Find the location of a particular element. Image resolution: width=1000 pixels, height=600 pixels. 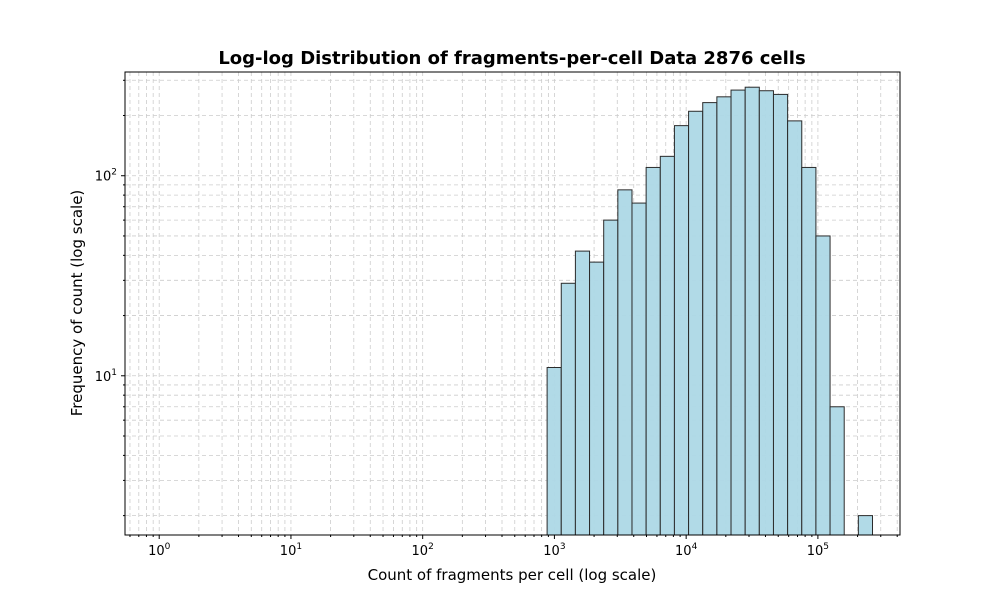

x-tick-label: 10³ is located at coordinates (554, 550).